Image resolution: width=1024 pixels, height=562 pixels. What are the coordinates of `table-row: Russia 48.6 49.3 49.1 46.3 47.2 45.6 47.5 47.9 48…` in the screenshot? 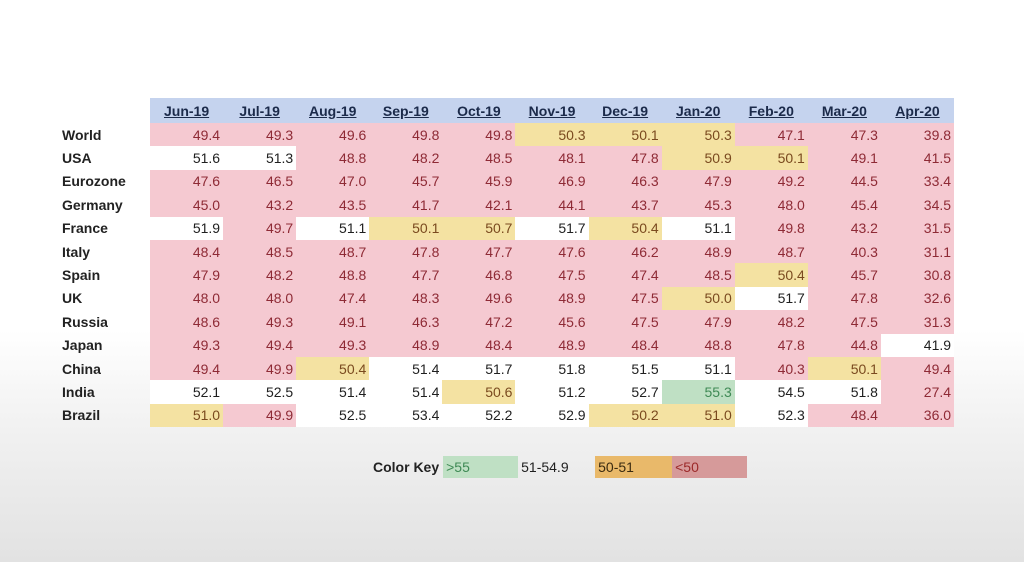 It's located at (506, 322).